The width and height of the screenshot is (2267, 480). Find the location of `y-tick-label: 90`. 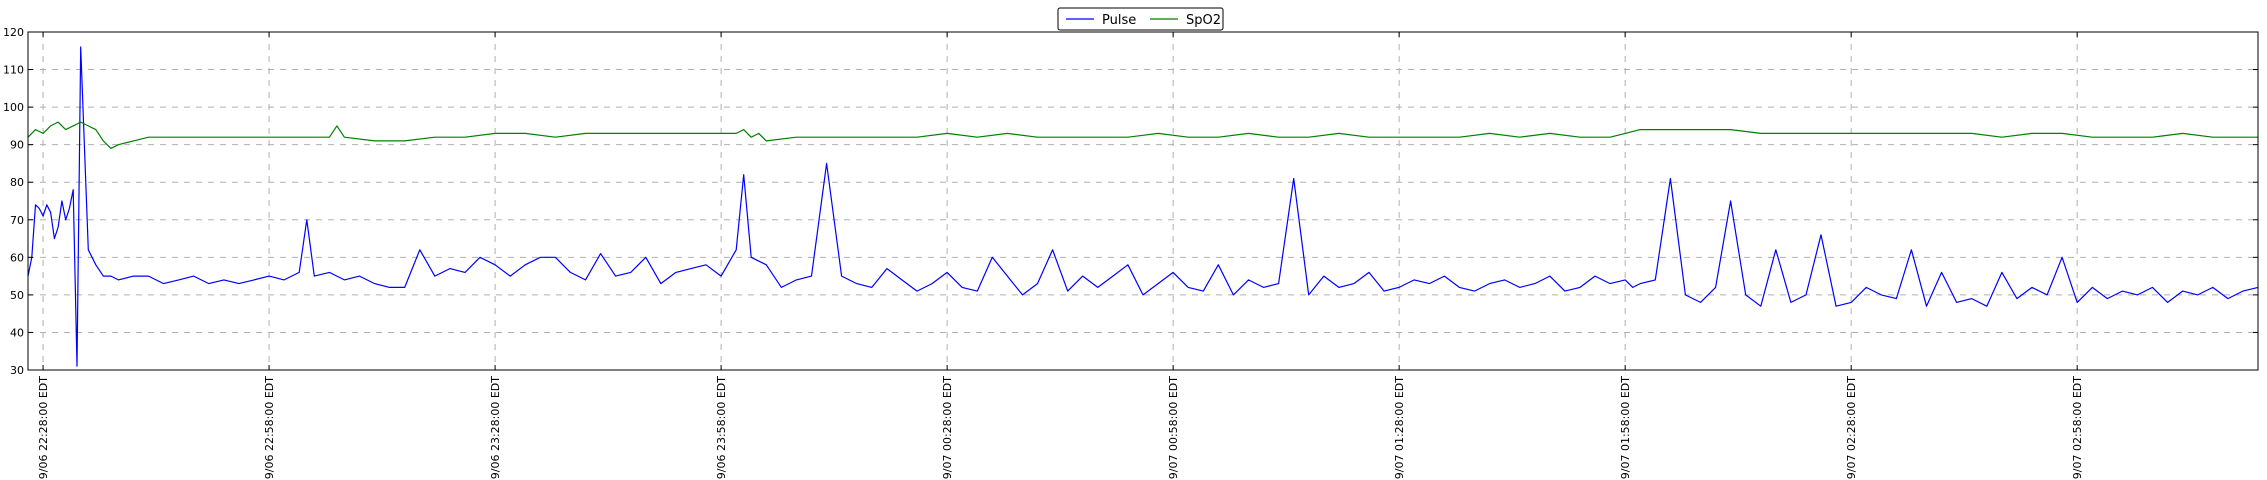

y-tick-label: 90 is located at coordinates (17, 145).